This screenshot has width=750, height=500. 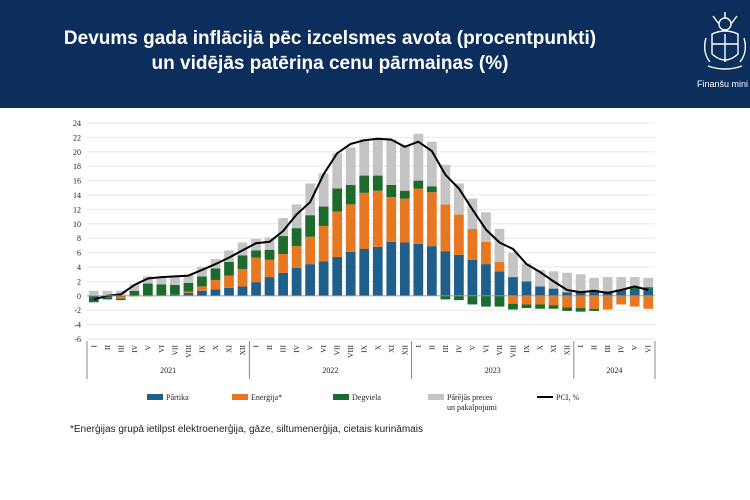 What do you see at coordinates (493, 370) in the screenshot?
I see `year-label: 2023` at bounding box center [493, 370].